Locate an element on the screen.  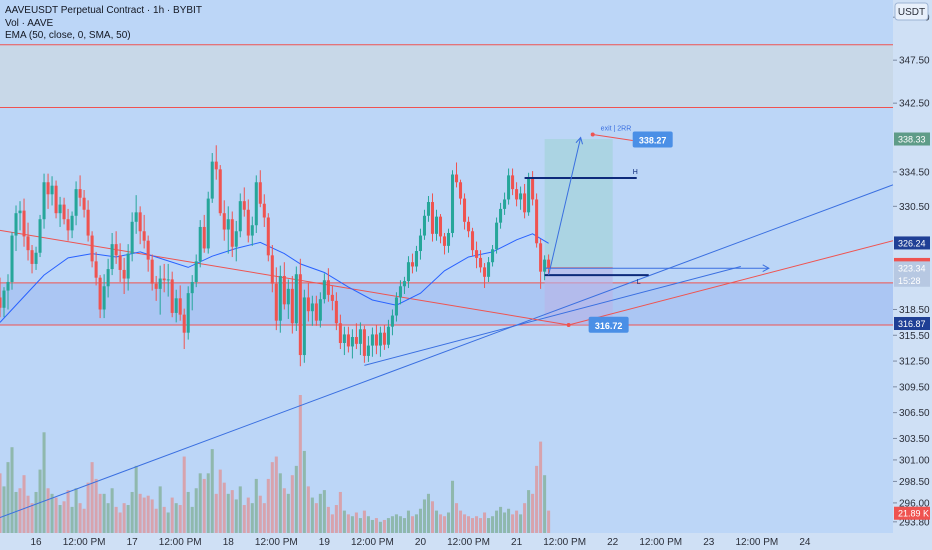
x-tick-label: 24 is located at coordinates (805, 542).